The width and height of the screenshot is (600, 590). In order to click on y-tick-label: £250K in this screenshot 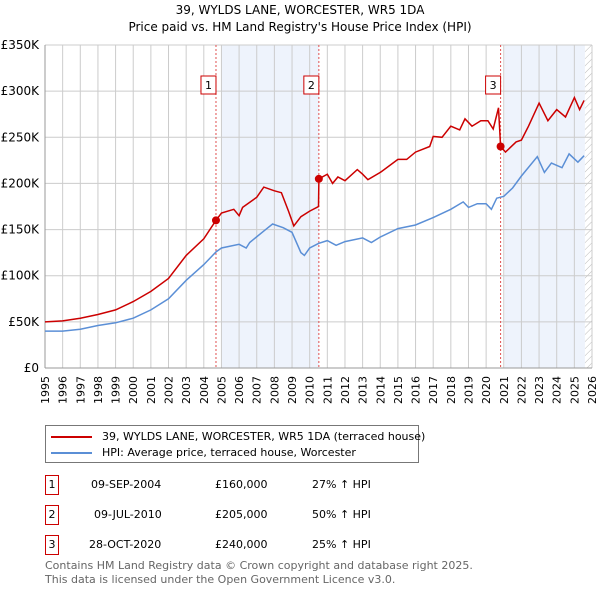, I will do `click(21, 137)`.